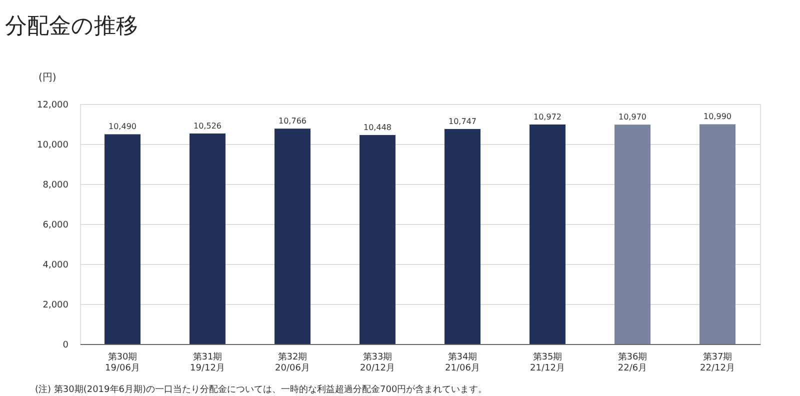 Image resolution: width=800 pixels, height=396 pixels. What do you see at coordinates (208, 125) in the screenshot?
I see `data-label: 10,526` at bounding box center [208, 125].